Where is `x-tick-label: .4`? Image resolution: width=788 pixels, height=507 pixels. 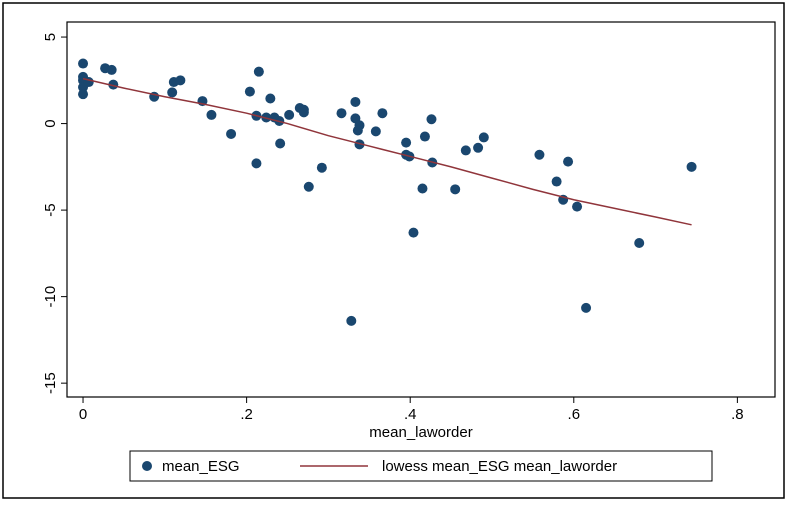
x-tick-label: .4 is located at coordinates (410, 414).